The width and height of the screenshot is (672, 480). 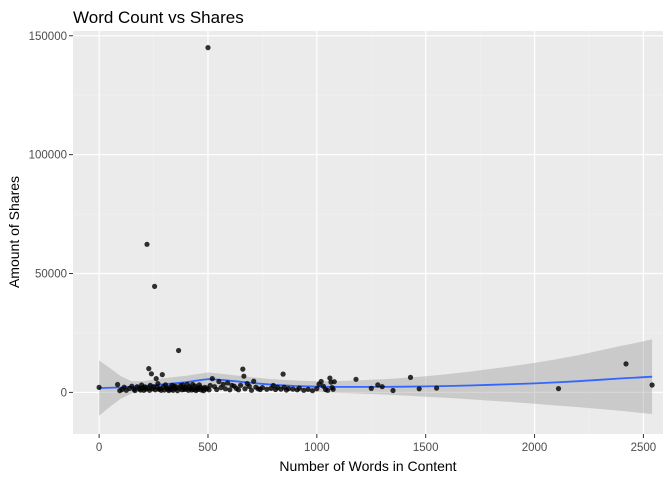 I want to click on y-tick-label: 0, so click(x=64, y=393).